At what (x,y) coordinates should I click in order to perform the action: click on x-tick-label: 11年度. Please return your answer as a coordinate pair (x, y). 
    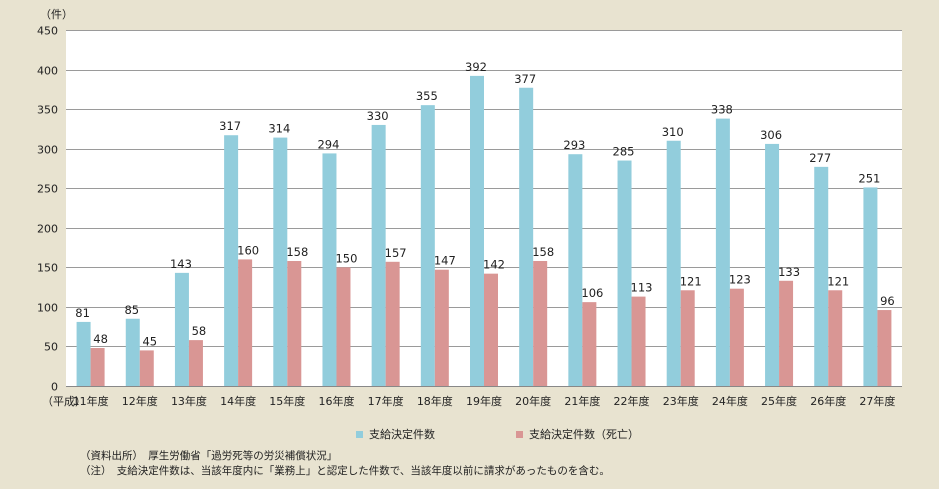
    Looking at the image, I should click on (91, 401).